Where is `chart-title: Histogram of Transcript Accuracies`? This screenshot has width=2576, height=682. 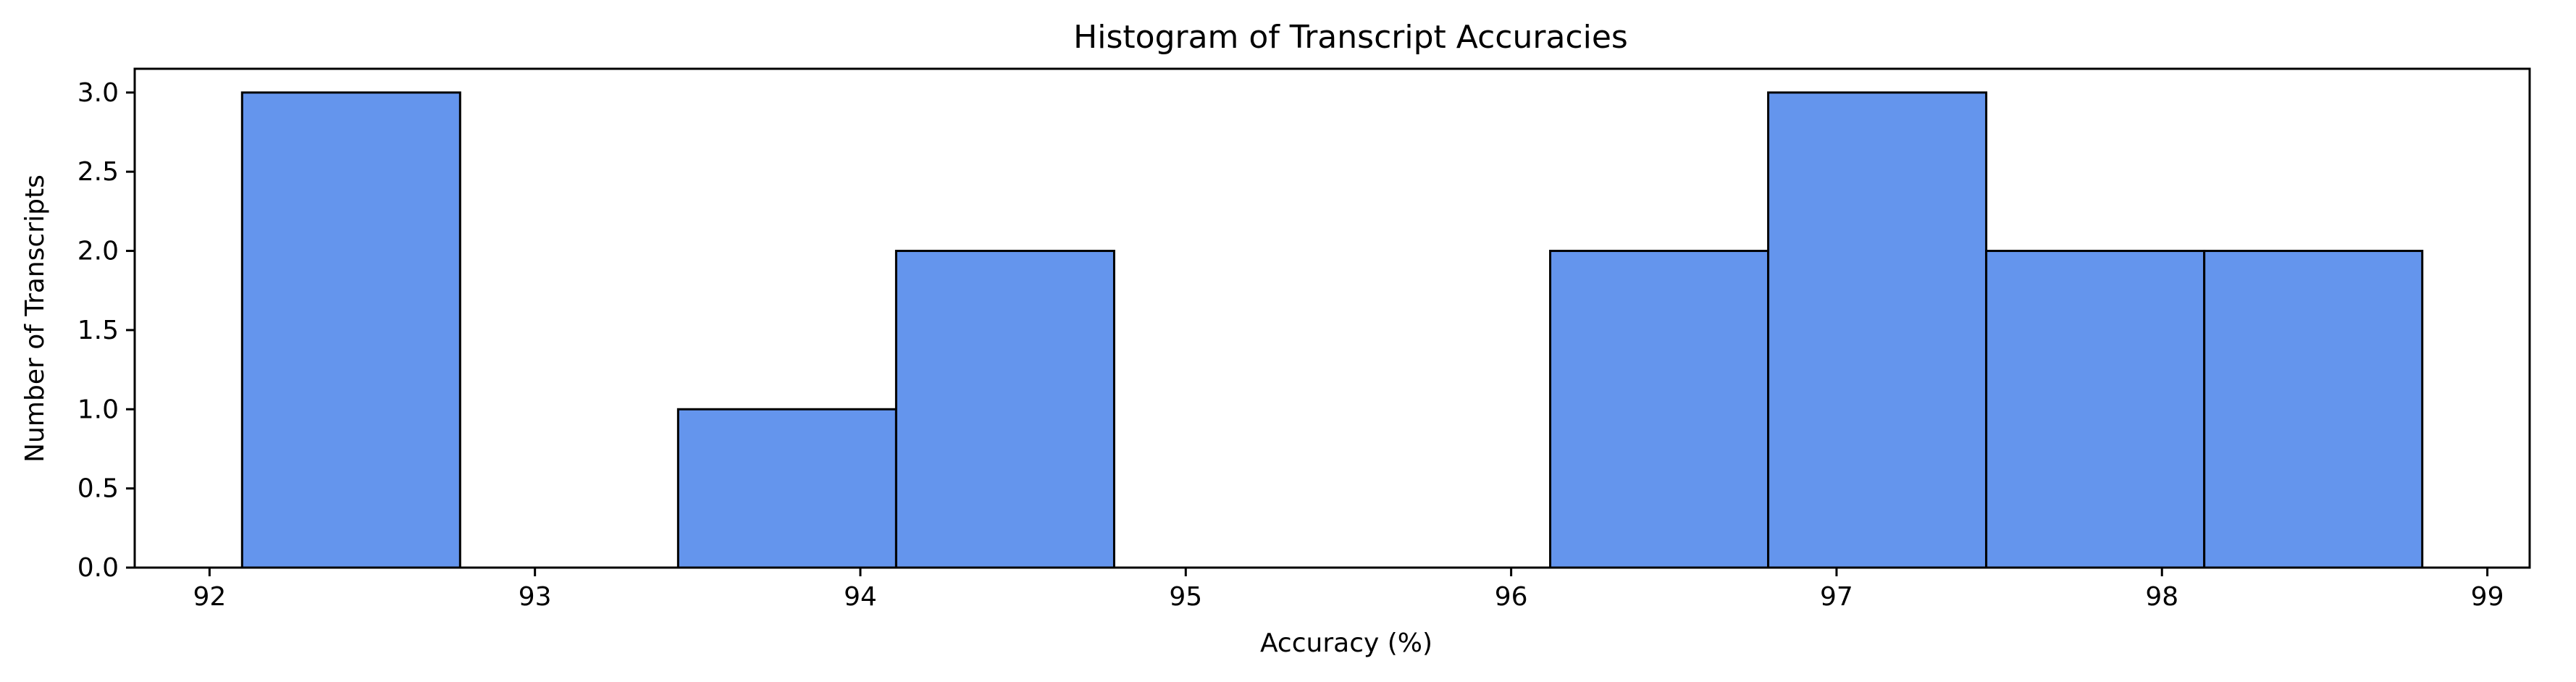
chart-title: Histogram of Transcript Accuracies is located at coordinates (1350, 37).